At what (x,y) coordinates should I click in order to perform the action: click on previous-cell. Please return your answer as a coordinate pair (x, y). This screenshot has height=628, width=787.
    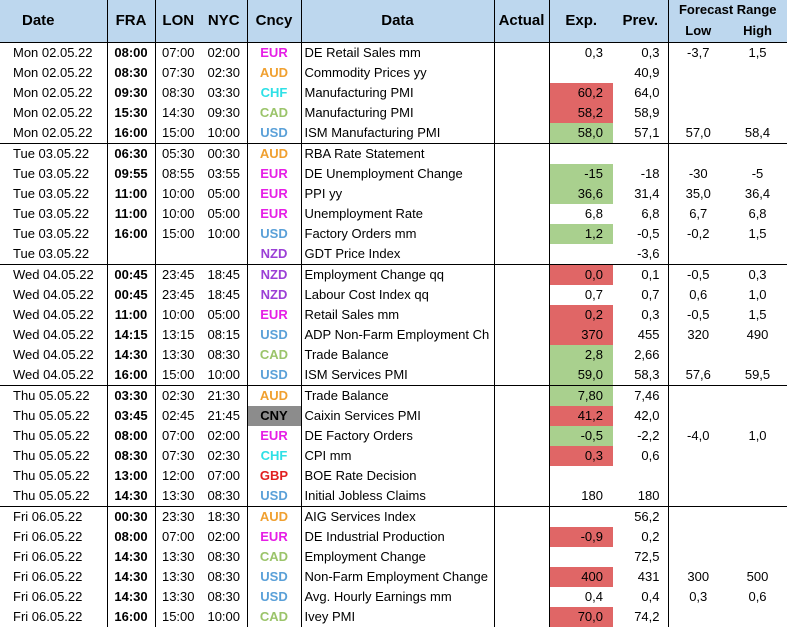
    Looking at the image, I should click on (640, 153).